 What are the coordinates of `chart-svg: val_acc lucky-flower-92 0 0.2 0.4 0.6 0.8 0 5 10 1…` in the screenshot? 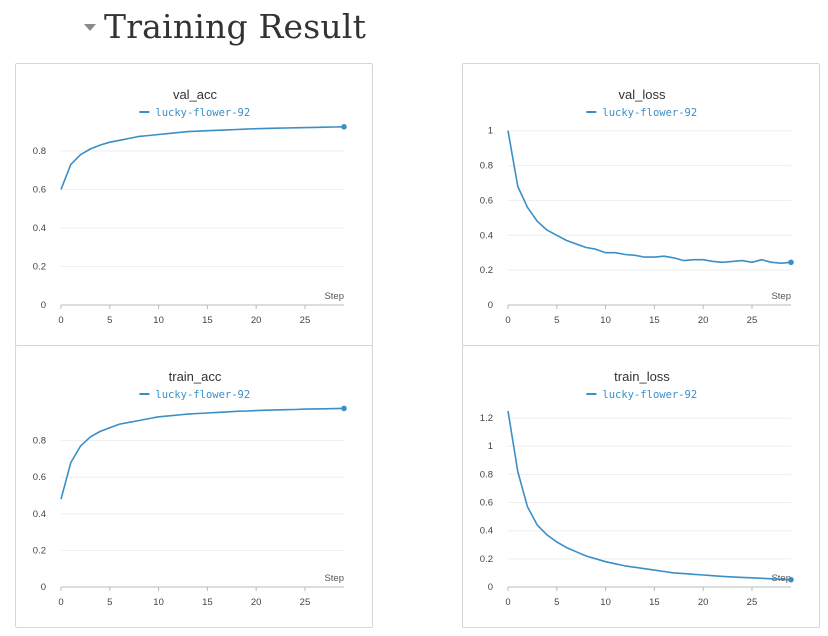 It's located at (190, 206).